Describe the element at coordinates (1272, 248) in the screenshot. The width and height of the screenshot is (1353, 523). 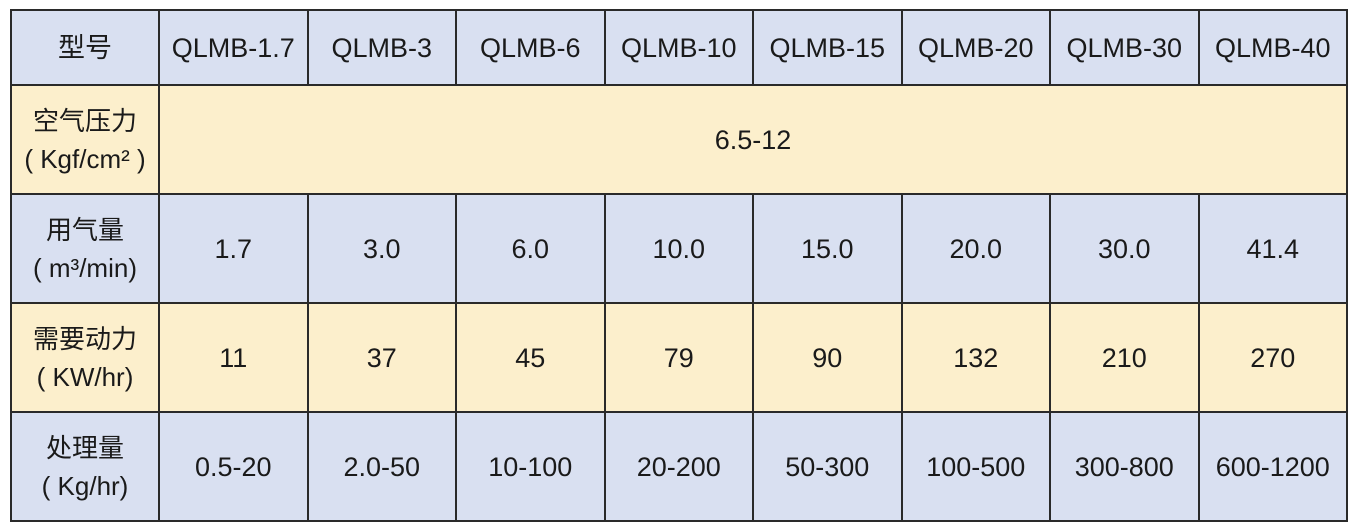
I see `cell: 41.4` at that location.